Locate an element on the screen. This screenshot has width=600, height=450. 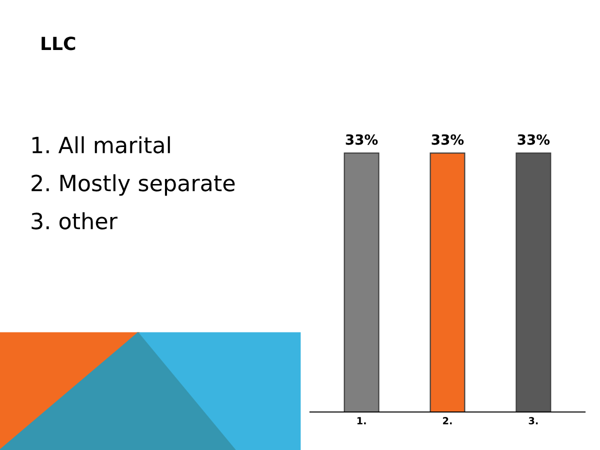
x-tick-label: 1. is located at coordinates (361, 420).